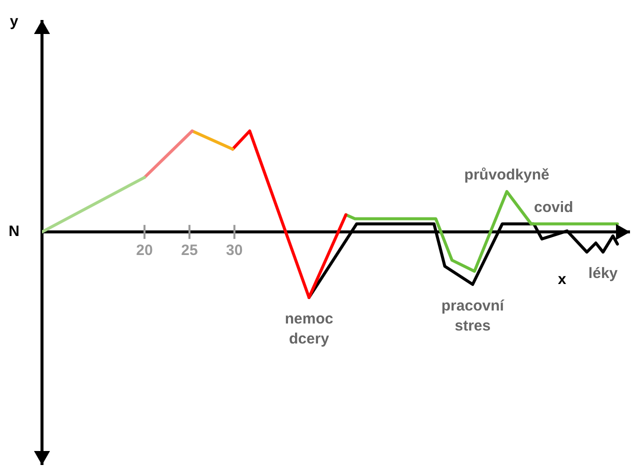 The width and height of the screenshot is (632, 475). Describe the element at coordinates (507, 175) in the screenshot. I see `annotation: průvodkyně` at that location.